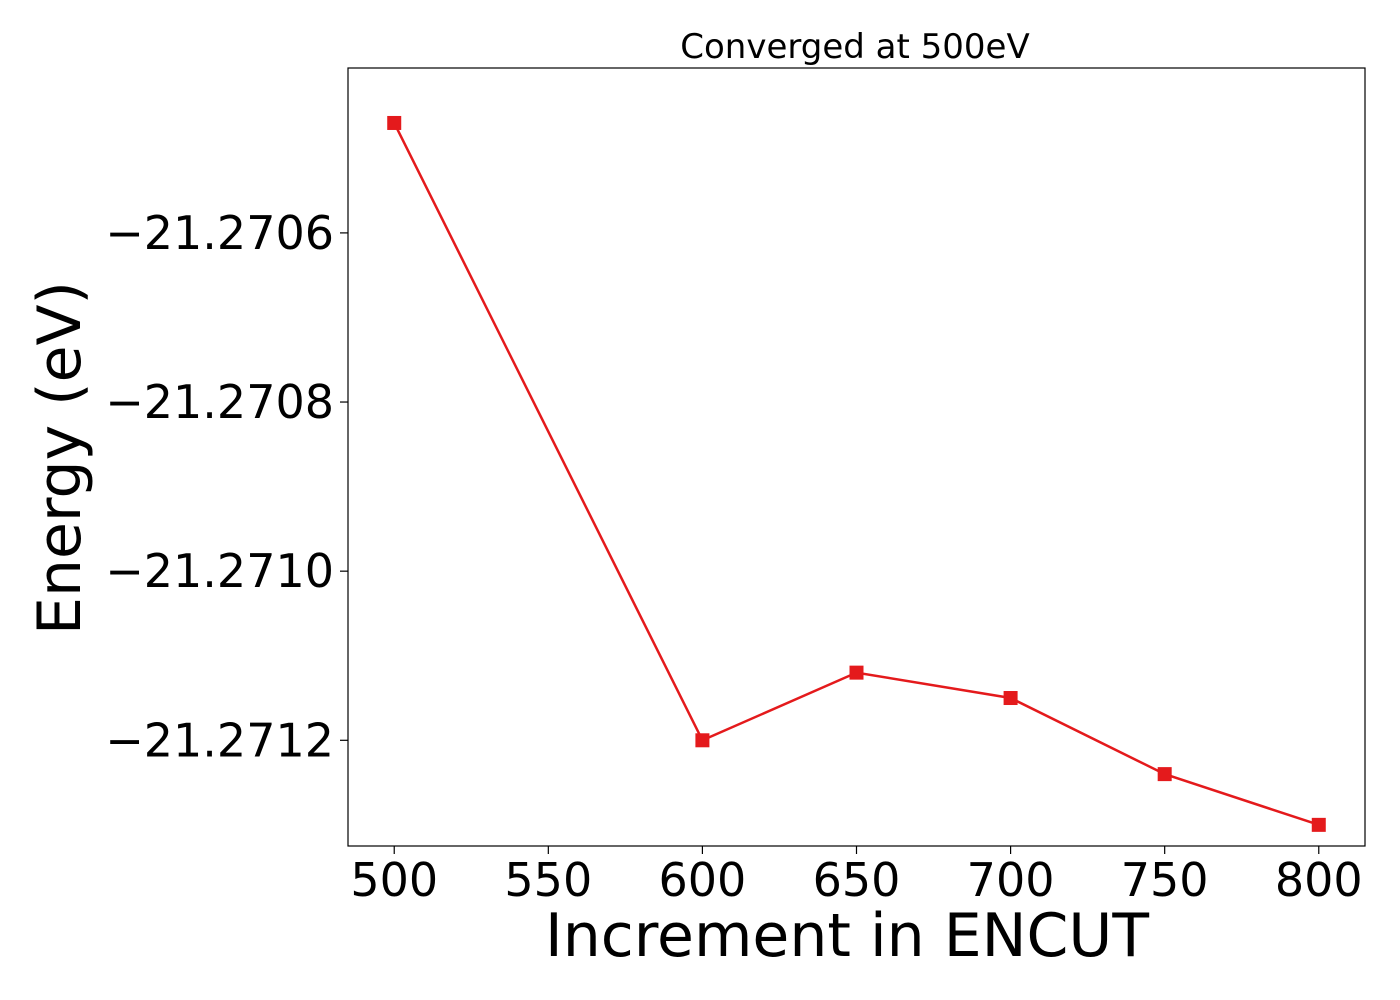 This screenshot has height=1000, width=1400. I want to click on x-axis: 500 550 600 650 700 750 800, so click(856, 876).